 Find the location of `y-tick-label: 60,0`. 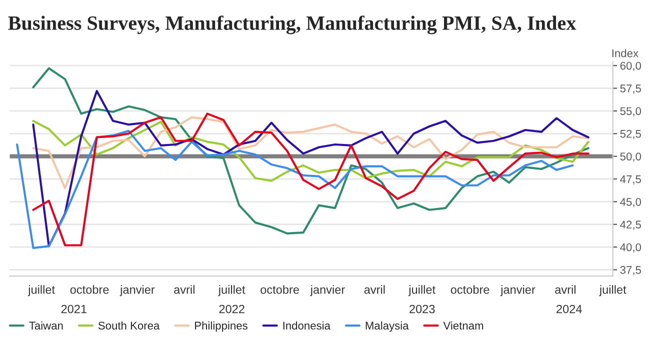

y-tick-label: 60,0 is located at coordinates (631, 67).